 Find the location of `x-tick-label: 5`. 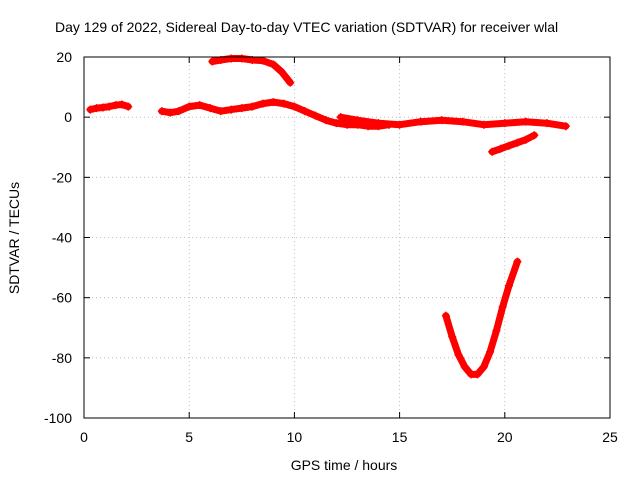

x-tick-label: 5 is located at coordinates (189, 437).